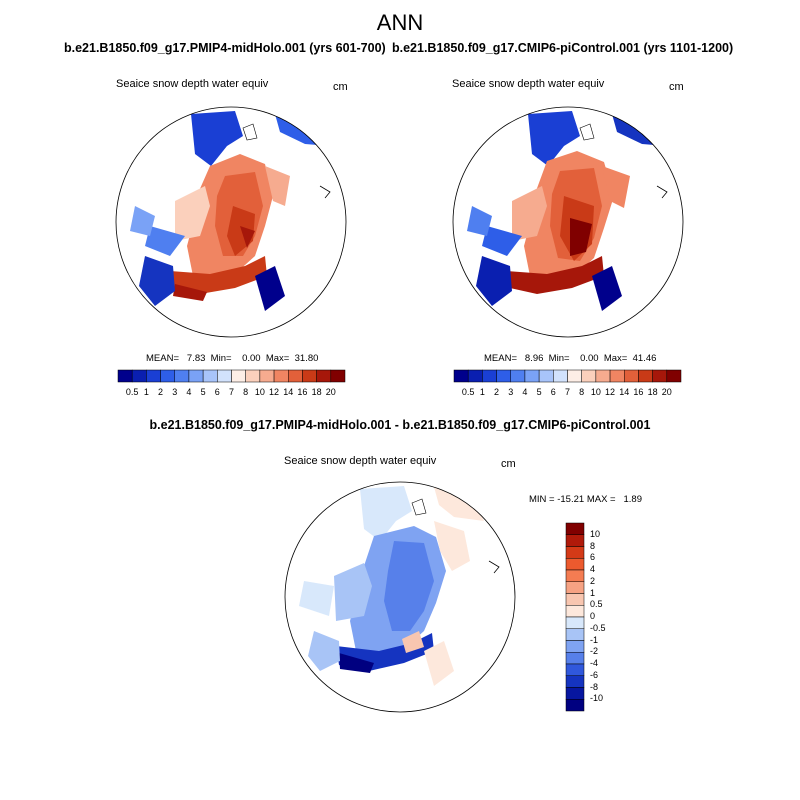 This screenshot has width=800, height=800. I want to click on panel-1-colorbar-labels: 0.5 1 2 3 4 5 6 7 8 10 12 14 16 18 20, so click(231, 393).